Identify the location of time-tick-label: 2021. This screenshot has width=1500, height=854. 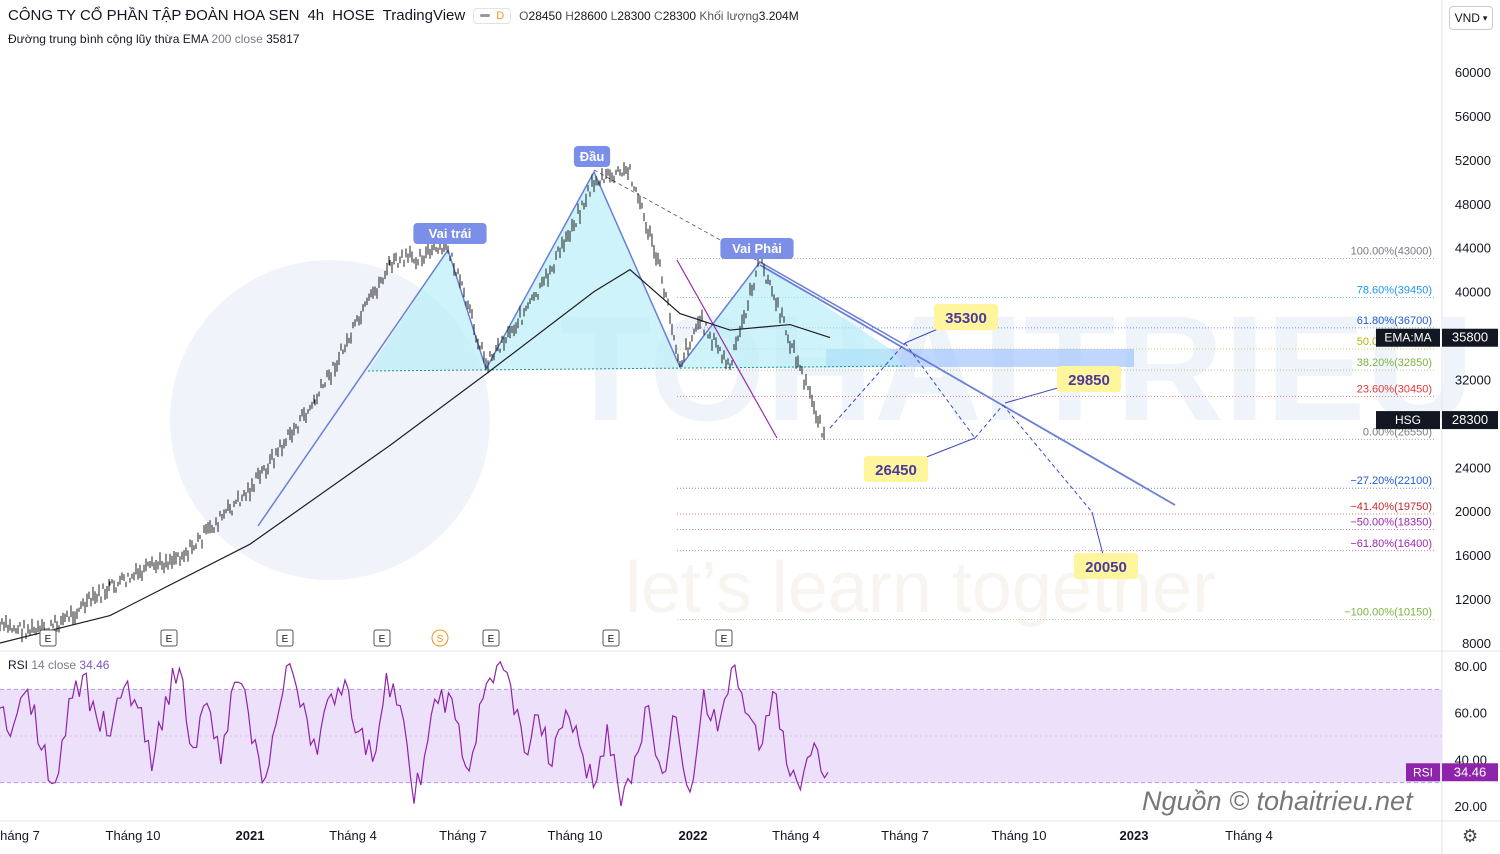
(250, 835).